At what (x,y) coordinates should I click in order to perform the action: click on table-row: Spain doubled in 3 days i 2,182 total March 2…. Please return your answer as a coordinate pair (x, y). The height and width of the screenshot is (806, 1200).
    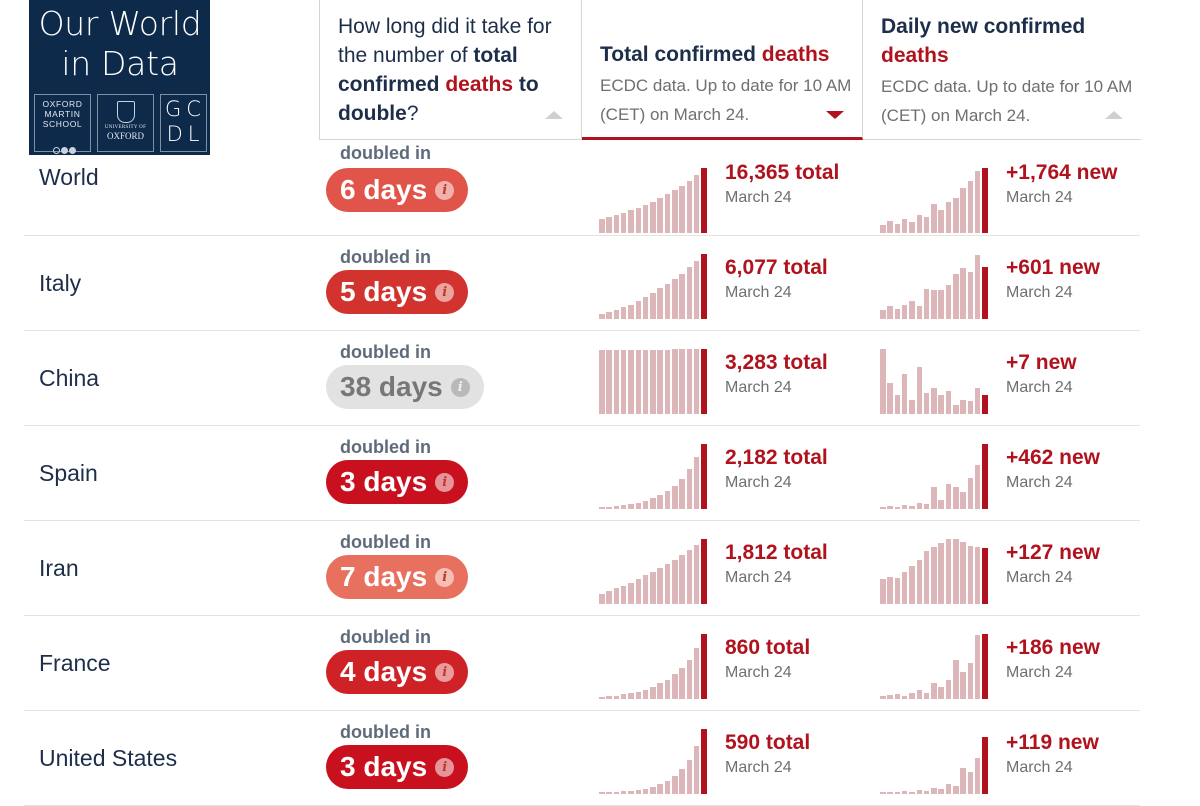
    Looking at the image, I should click on (582, 473).